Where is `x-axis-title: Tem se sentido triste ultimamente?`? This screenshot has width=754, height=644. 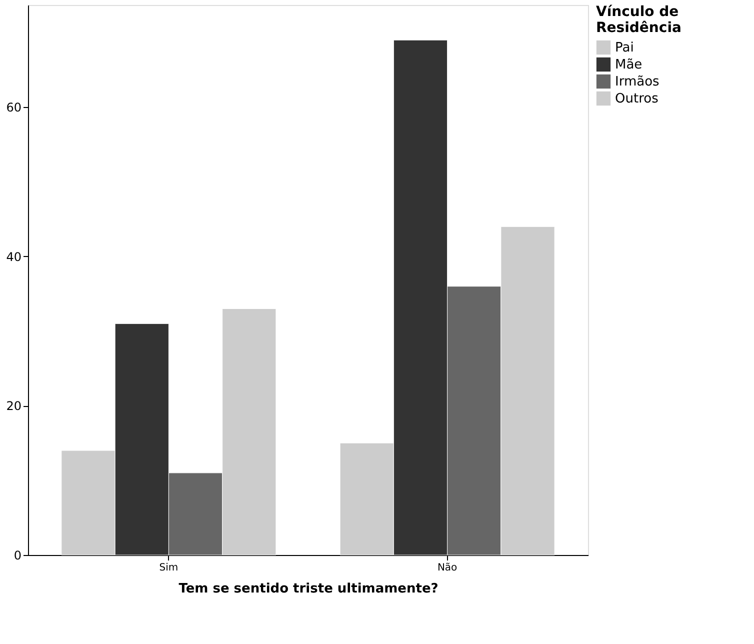
x-axis-title: Tem se sentido triste ultimamente? is located at coordinates (308, 589).